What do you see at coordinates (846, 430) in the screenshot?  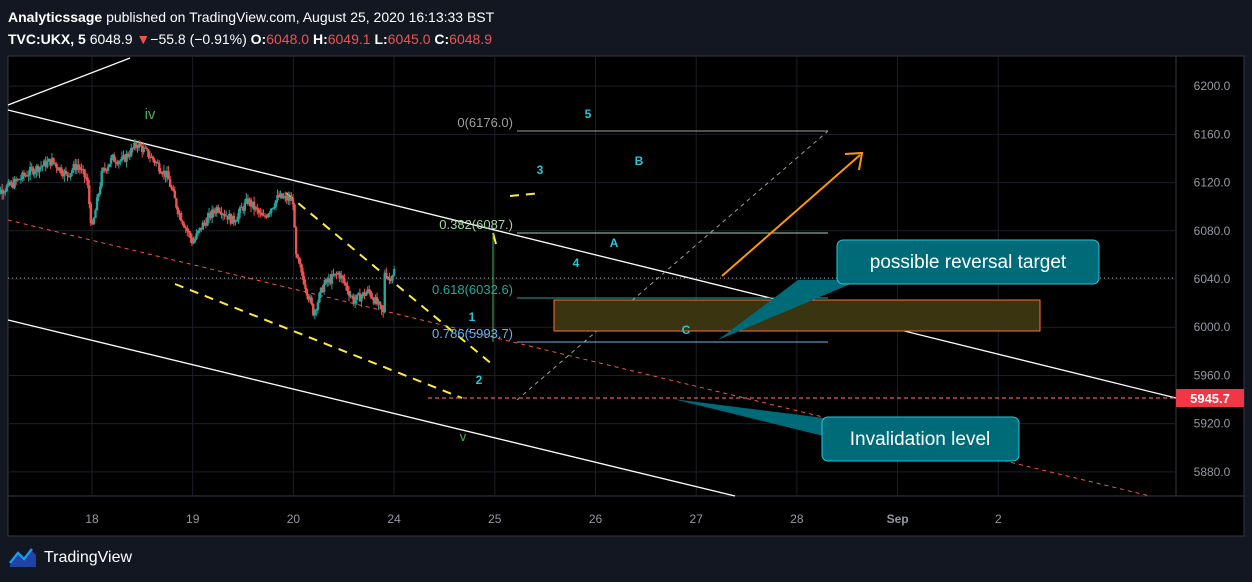 I see `callout-invalidation: Invalidation level` at bounding box center [846, 430].